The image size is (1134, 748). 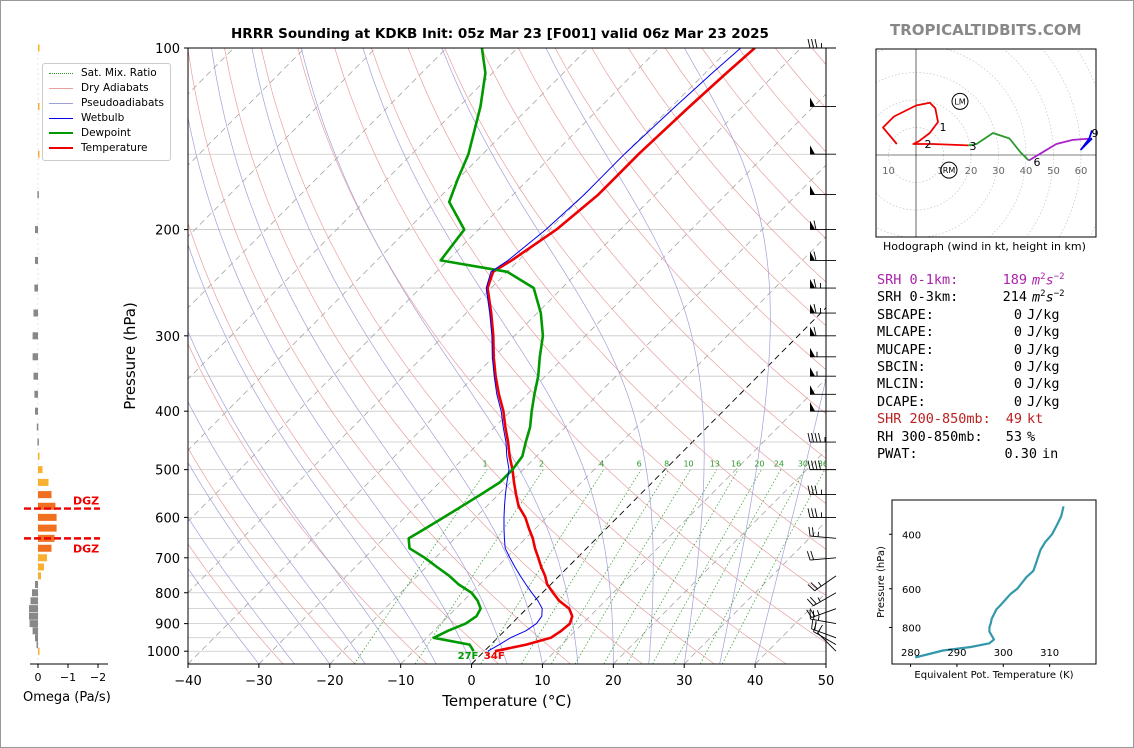 I want to click on index-value: 49, so click(x=1013, y=419).